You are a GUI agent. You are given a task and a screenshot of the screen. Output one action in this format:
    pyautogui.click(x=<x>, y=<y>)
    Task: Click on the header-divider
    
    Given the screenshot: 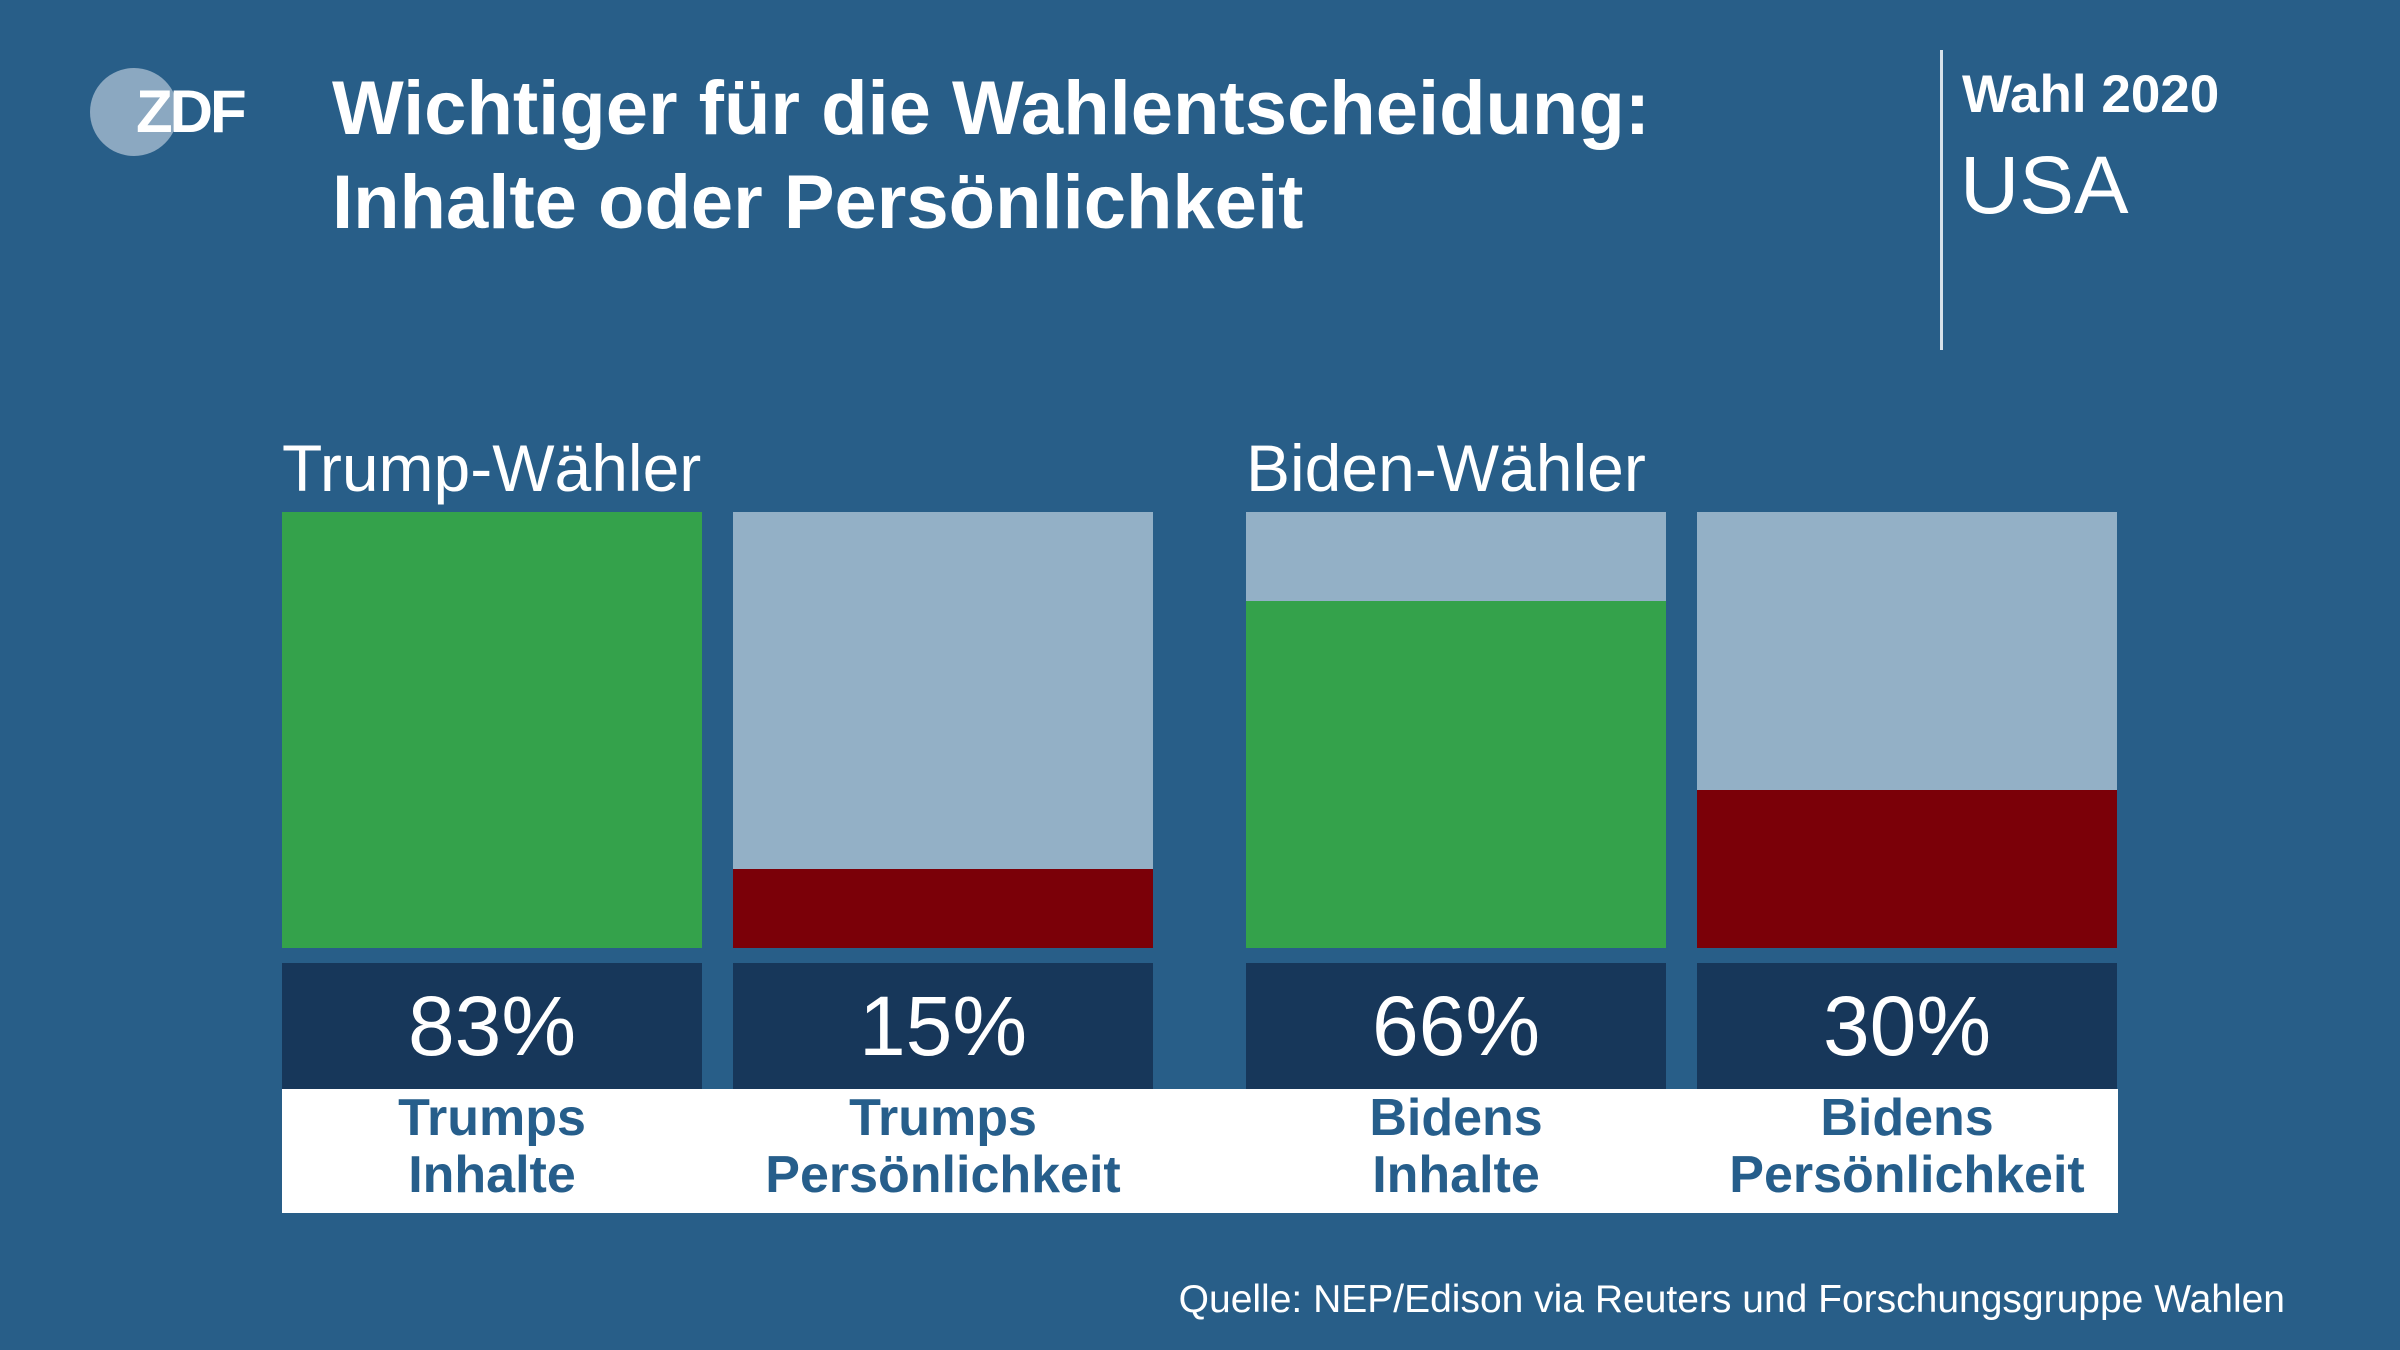 What is the action you would take?
    pyautogui.click(x=1941, y=200)
    